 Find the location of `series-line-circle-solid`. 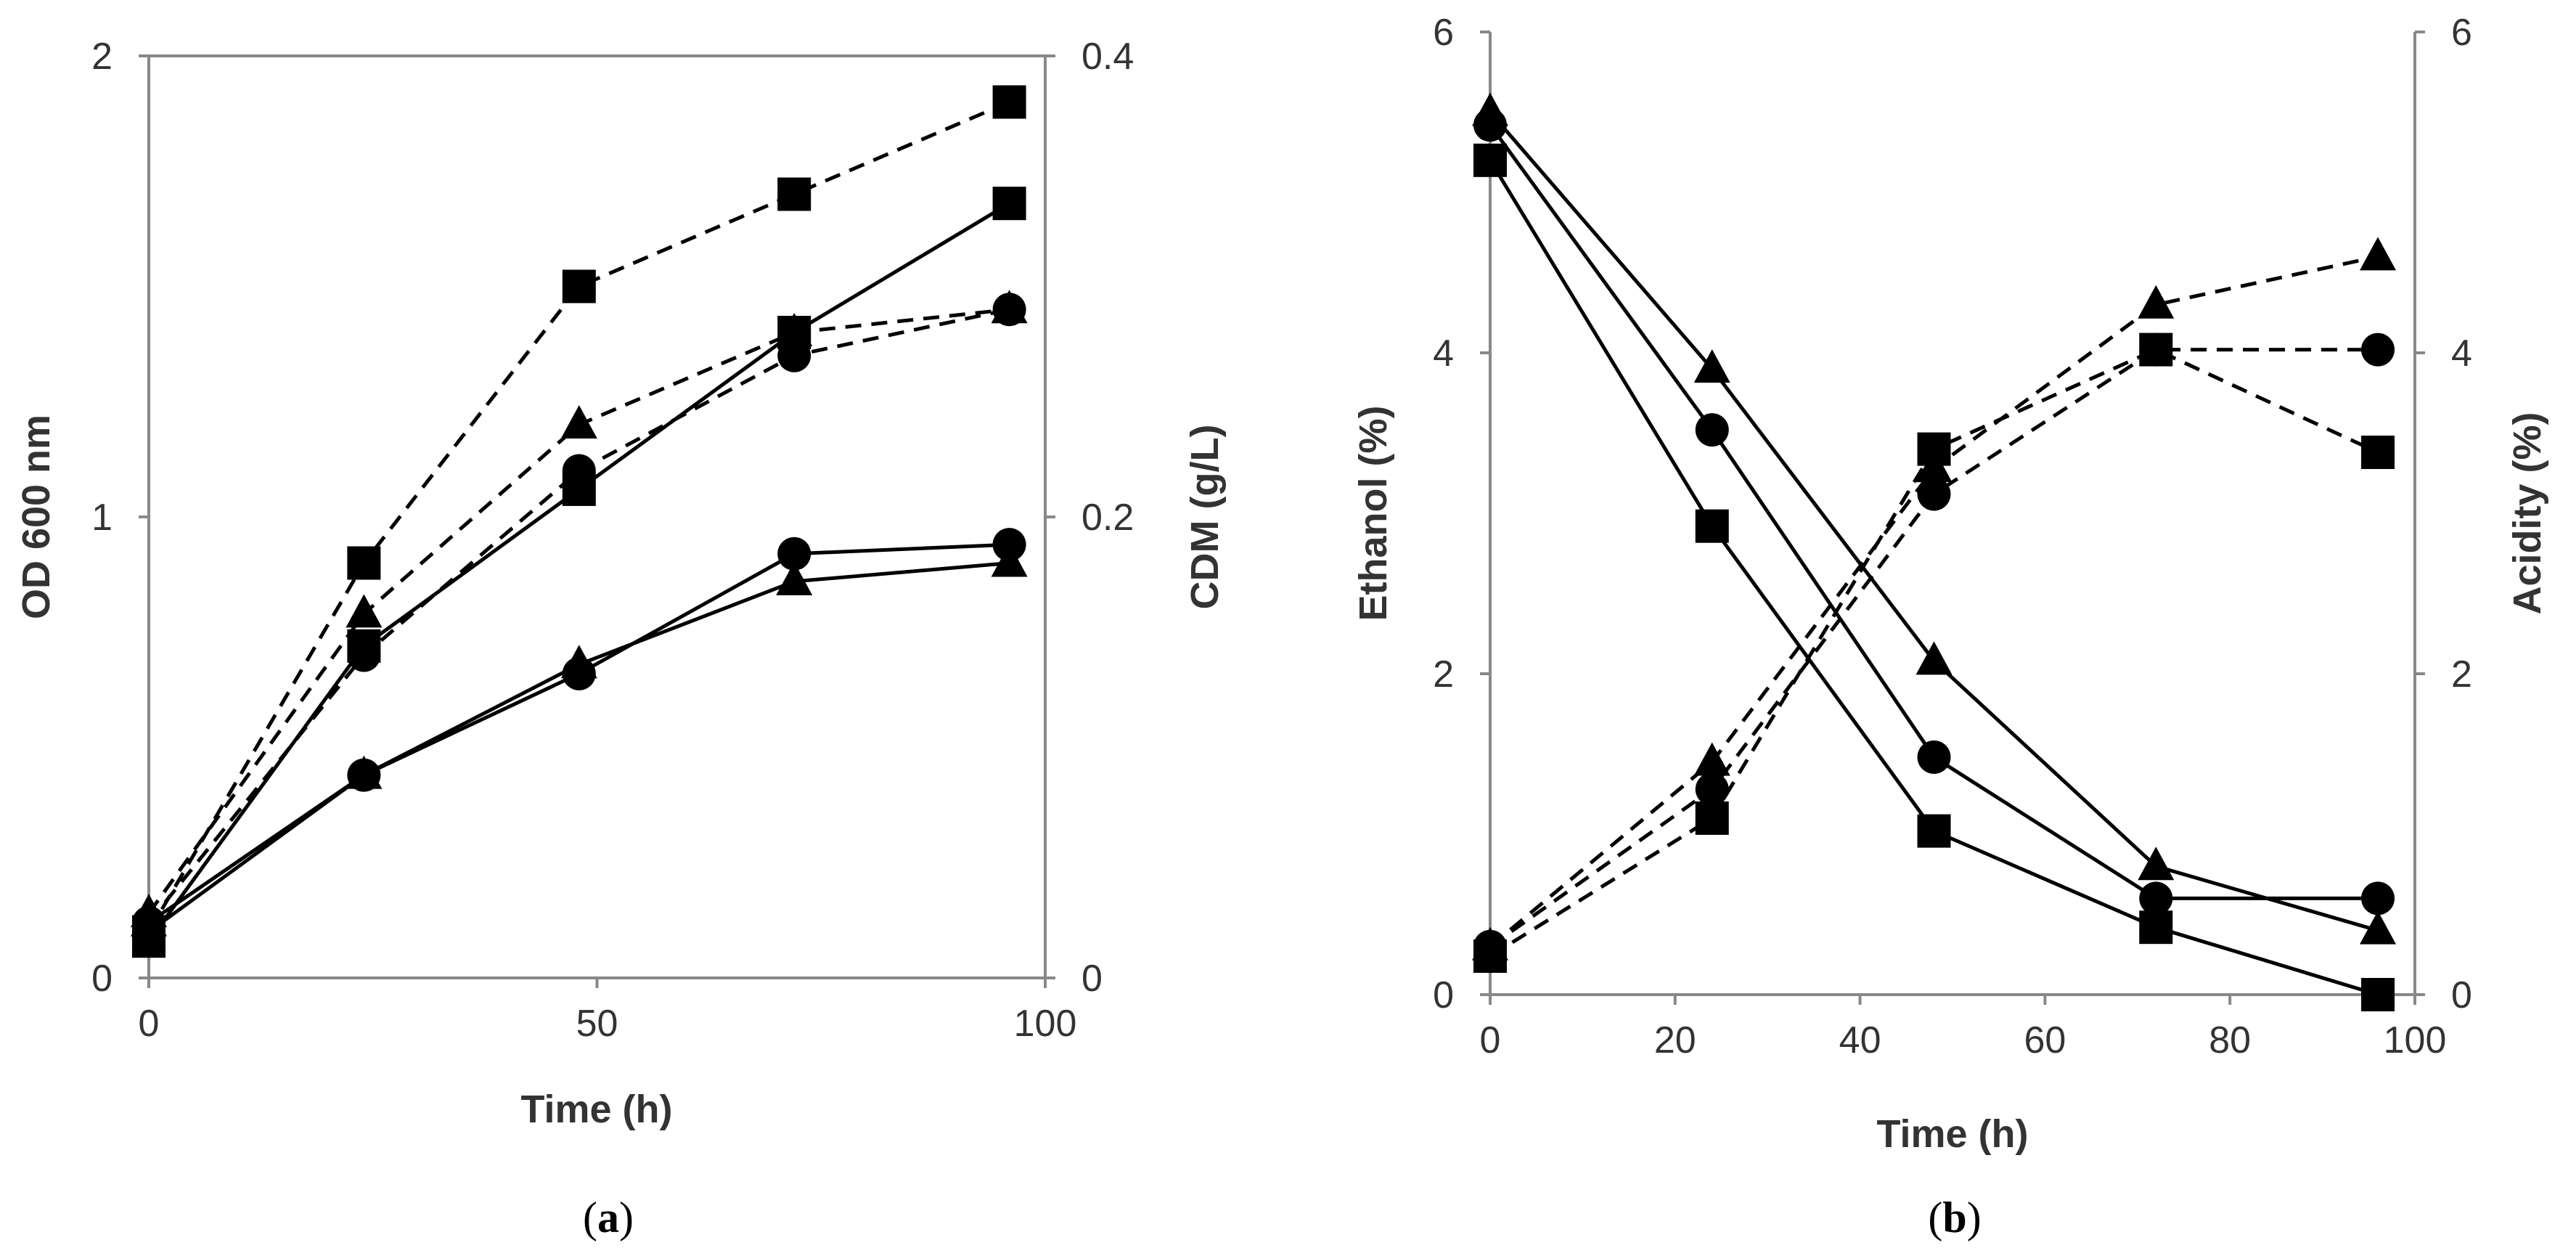

series-line-circle-solid is located at coordinates (578, 738).